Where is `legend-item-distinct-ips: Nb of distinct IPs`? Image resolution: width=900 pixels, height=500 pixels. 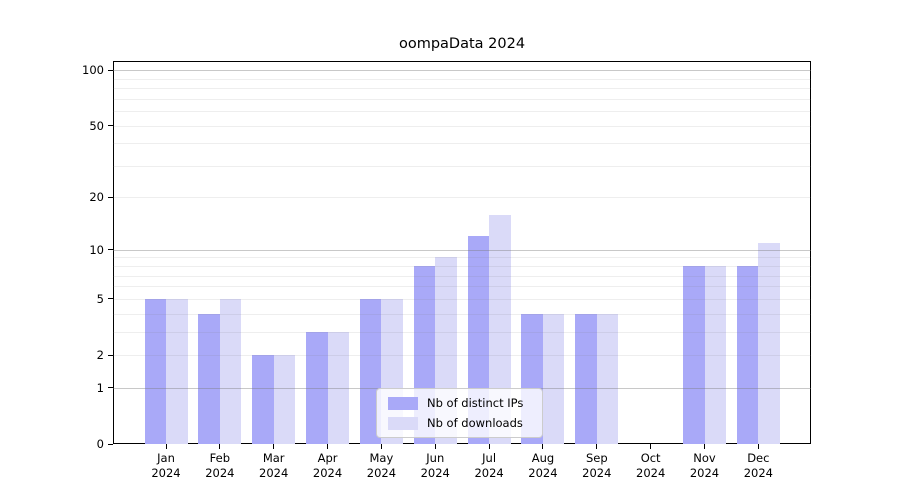
legend-item-distinct-ips: Nb of distinct IPs is located at coordinates (460, 403).